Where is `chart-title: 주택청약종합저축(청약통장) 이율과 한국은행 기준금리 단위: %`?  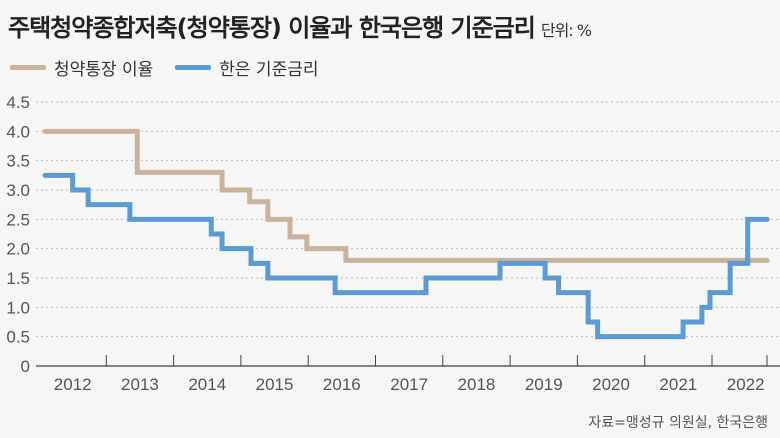 chart-title: 주택청약종합저축(청약통장) 이율과 한국은행 기준금리 단위: % is located at coordinates (300, 25).